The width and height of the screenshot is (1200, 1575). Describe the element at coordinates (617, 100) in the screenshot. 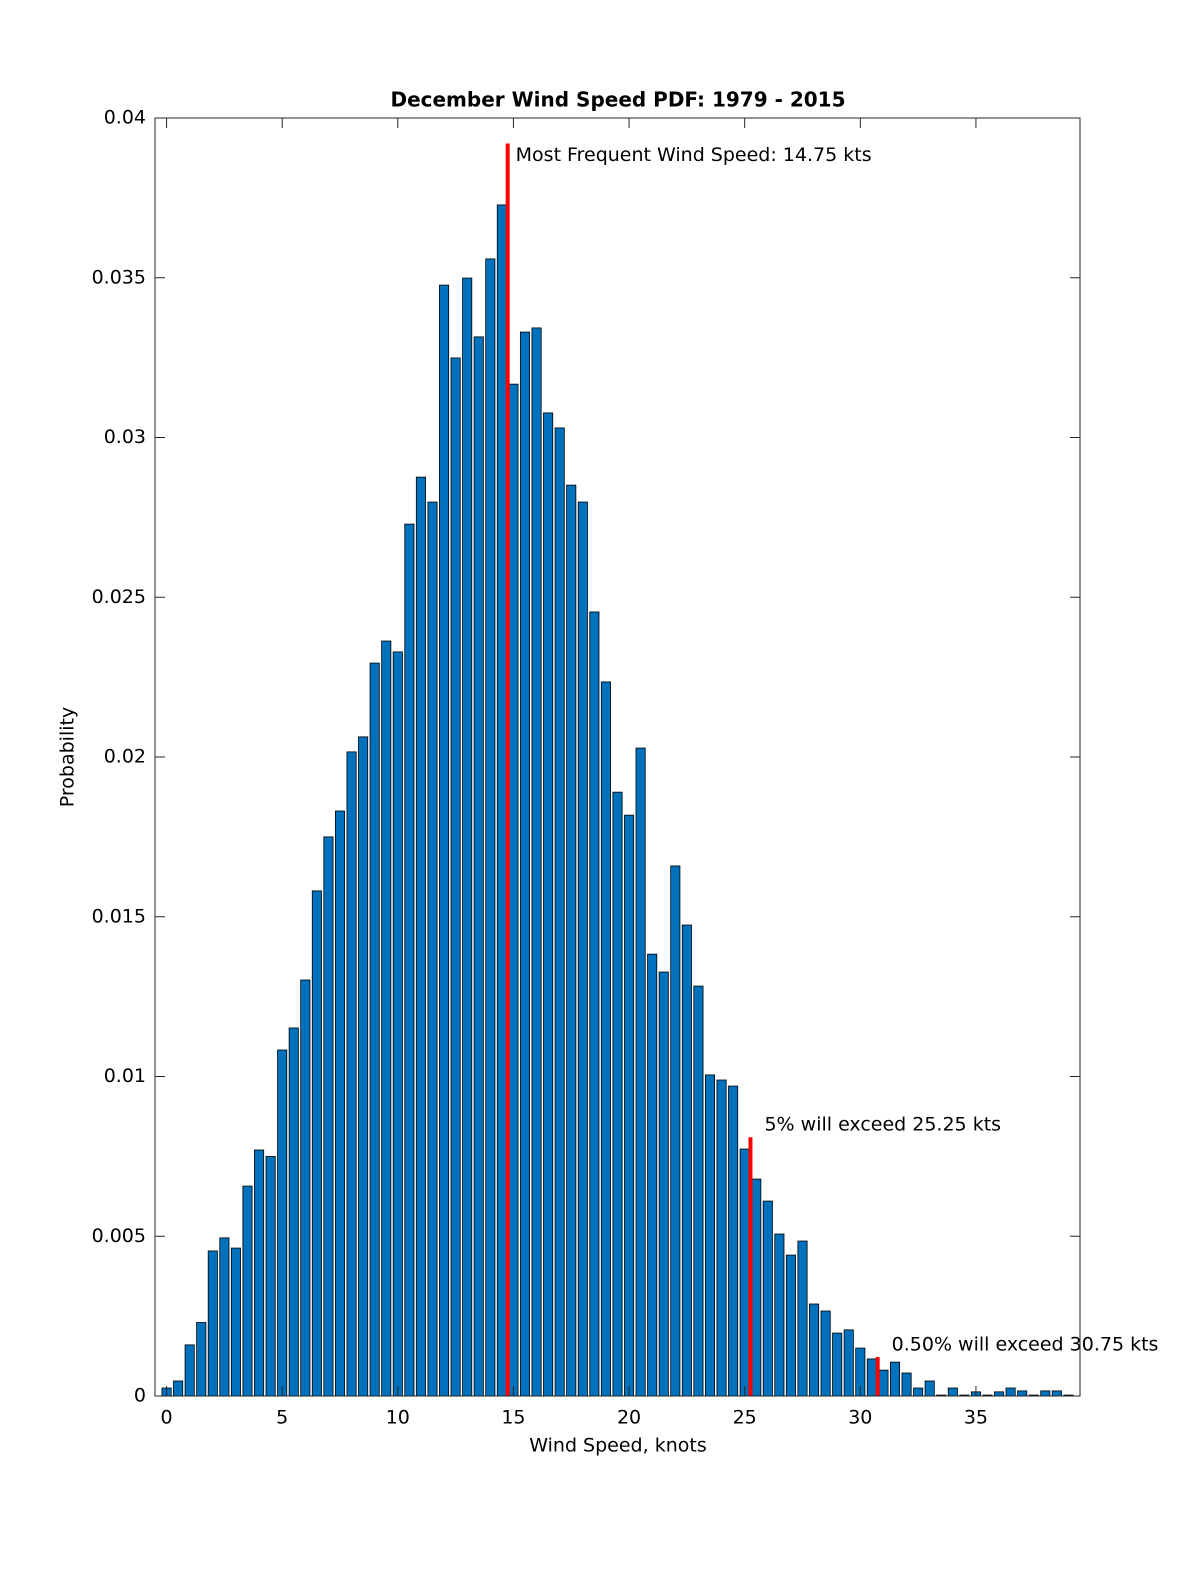

I see `chart-title: December Wind Speed PDF: 1979 - 2015` at that location.